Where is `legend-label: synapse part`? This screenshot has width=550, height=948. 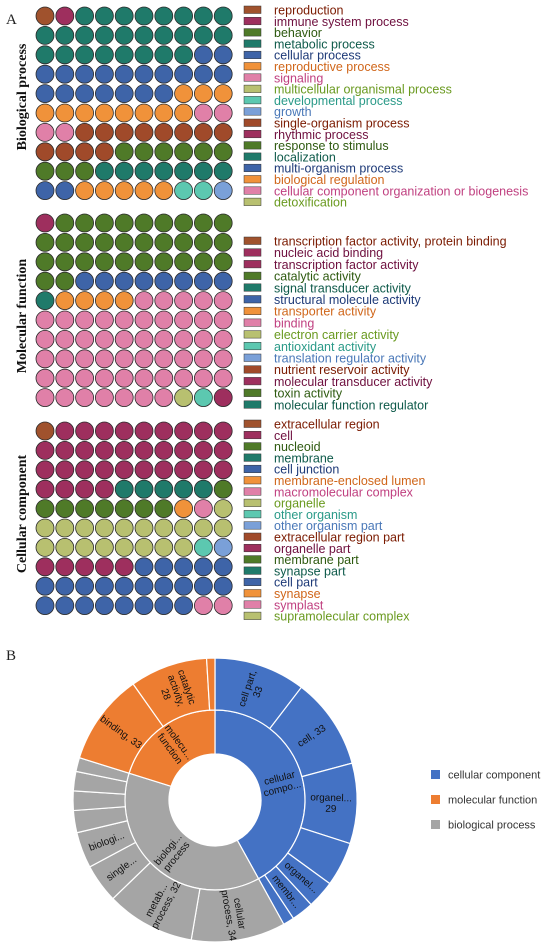 legend-label: synapse part is located at coordinates (310, 571).